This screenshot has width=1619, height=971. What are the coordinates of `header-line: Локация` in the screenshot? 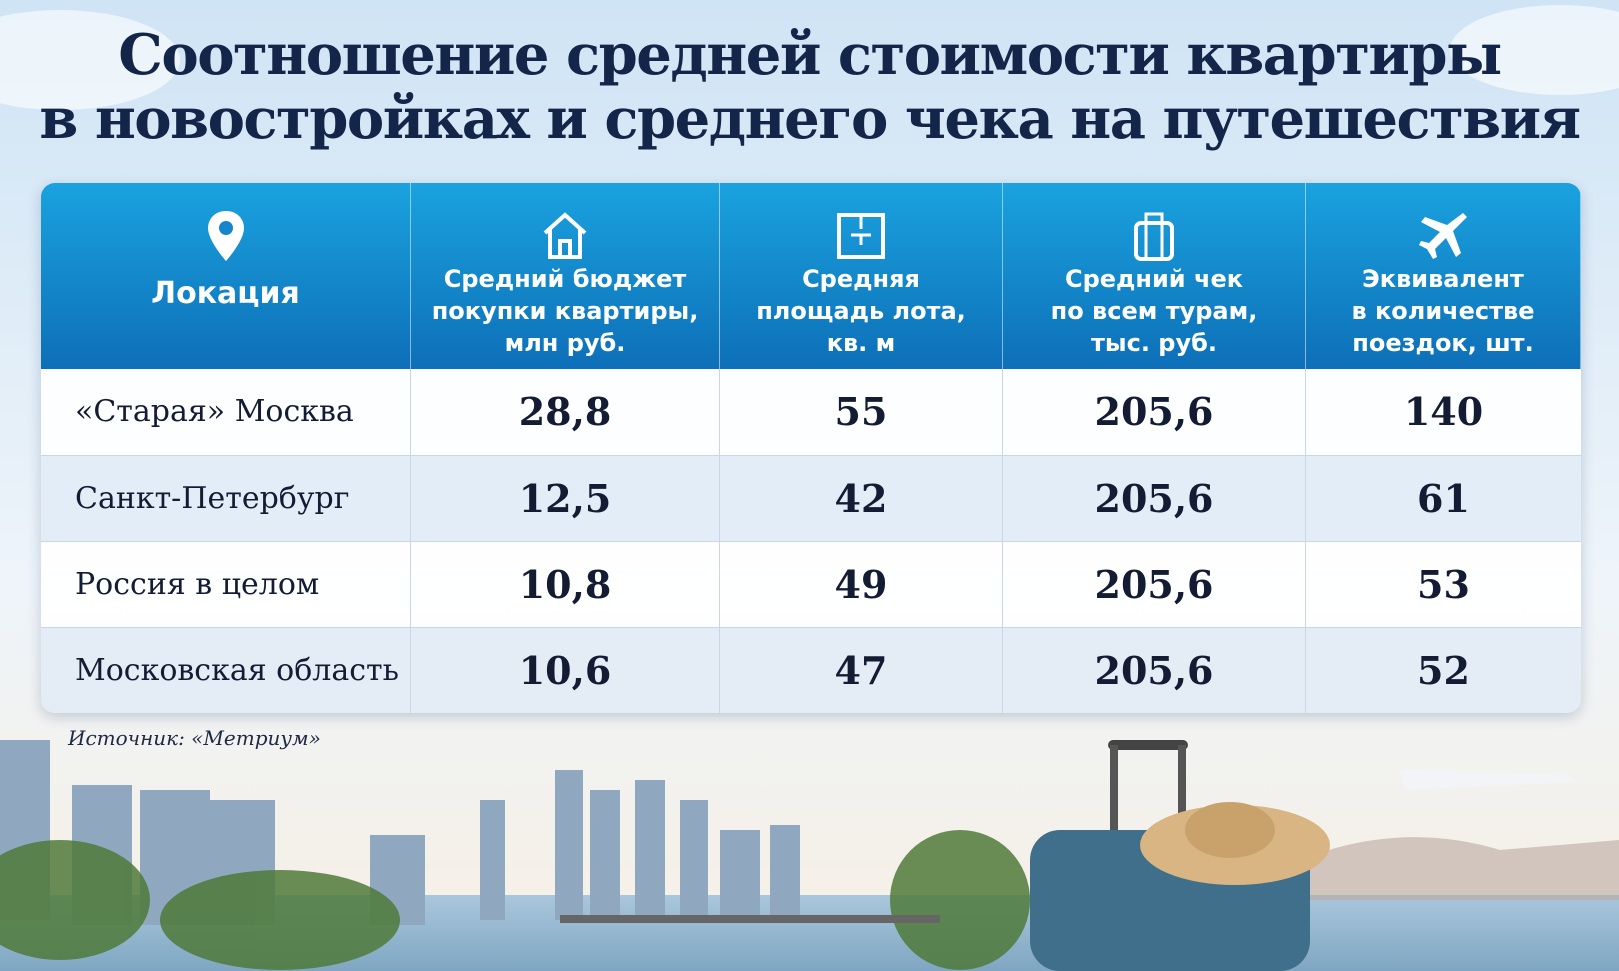 It's located at (225, 293).